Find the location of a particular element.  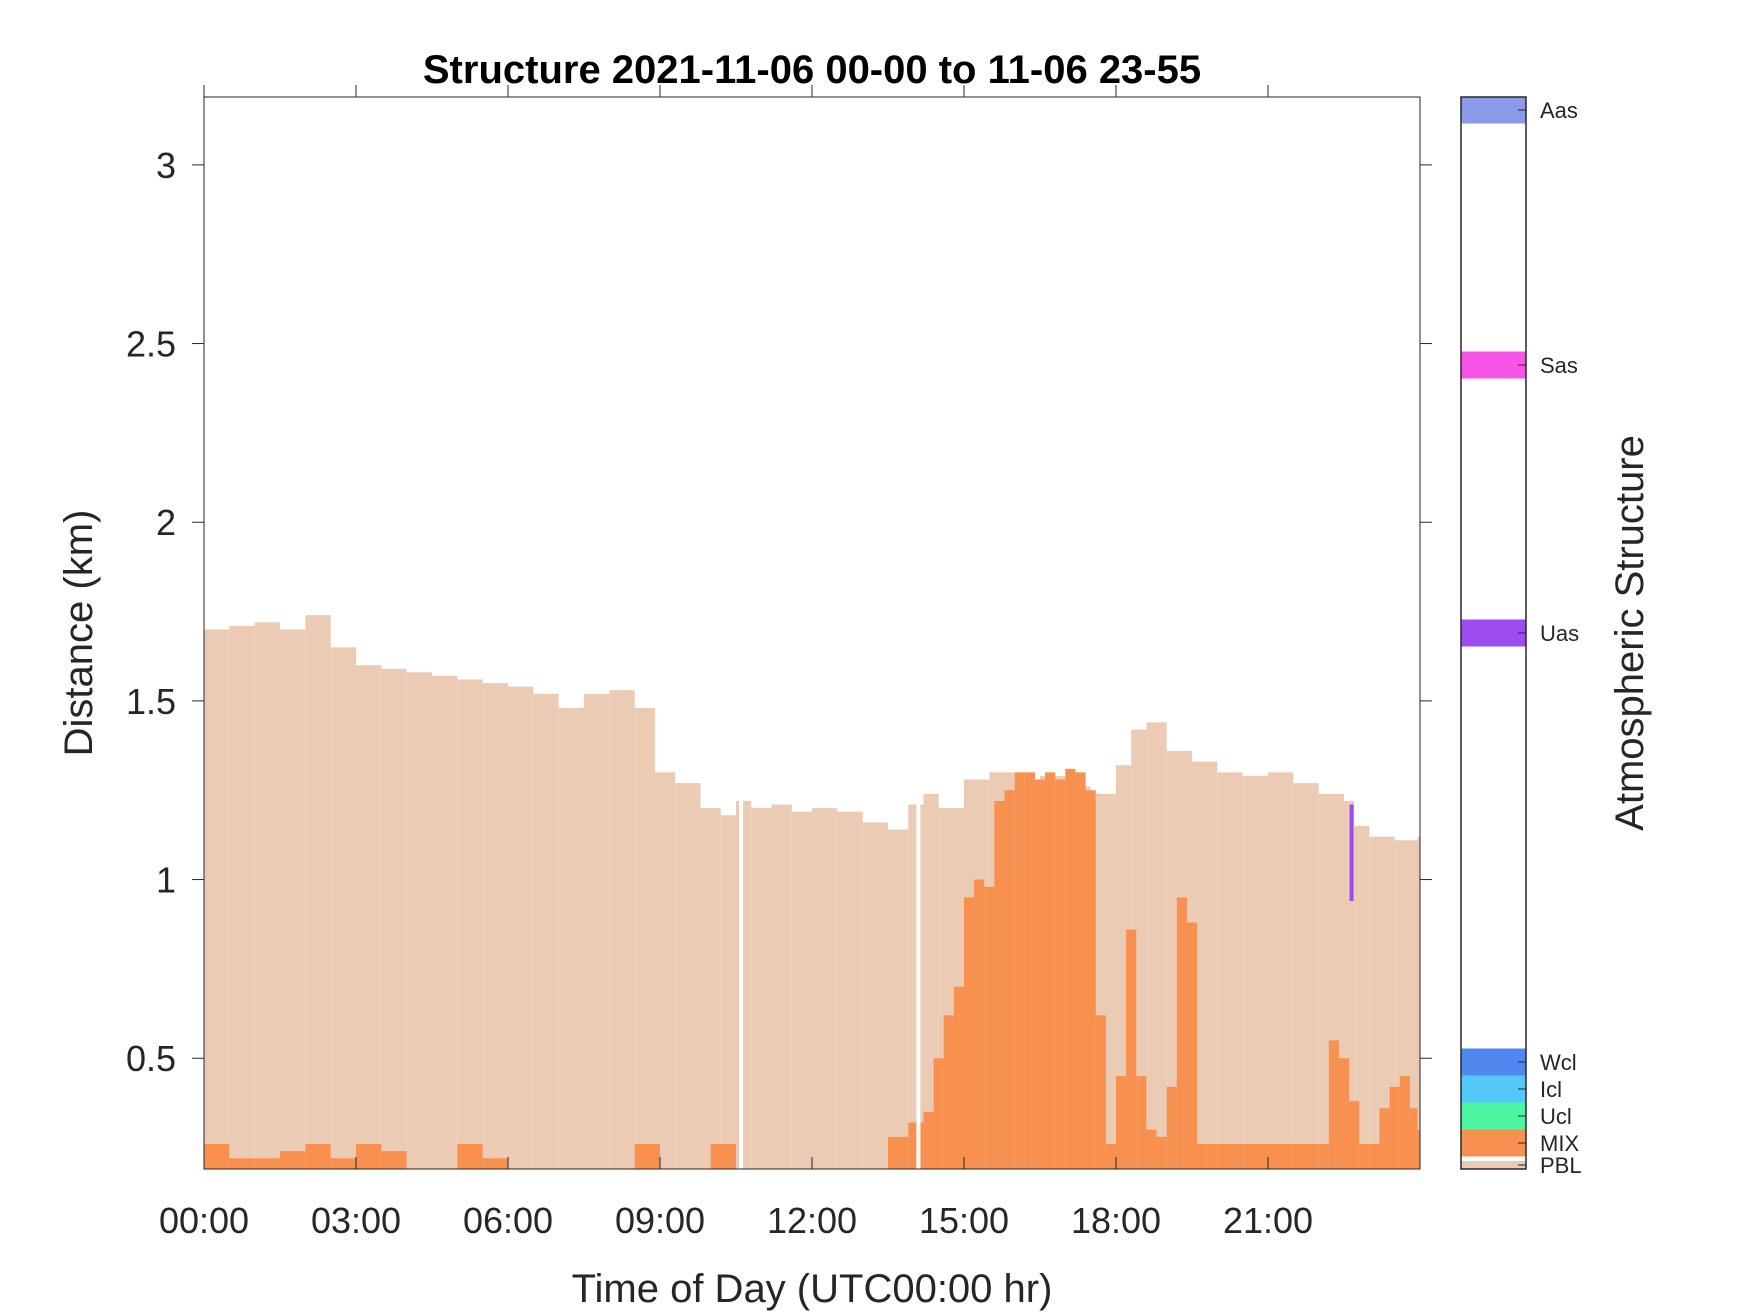

colorbar-swatch-mix is located at coordinates (1493, 1143).